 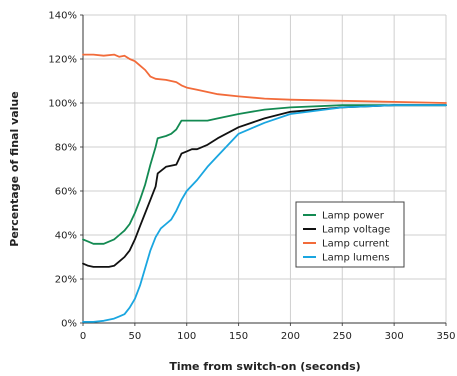 What do you see at coordinates (394, 336) in the screenshot?
I see `x-tick-label: 300` at bounding box center [394, 336].